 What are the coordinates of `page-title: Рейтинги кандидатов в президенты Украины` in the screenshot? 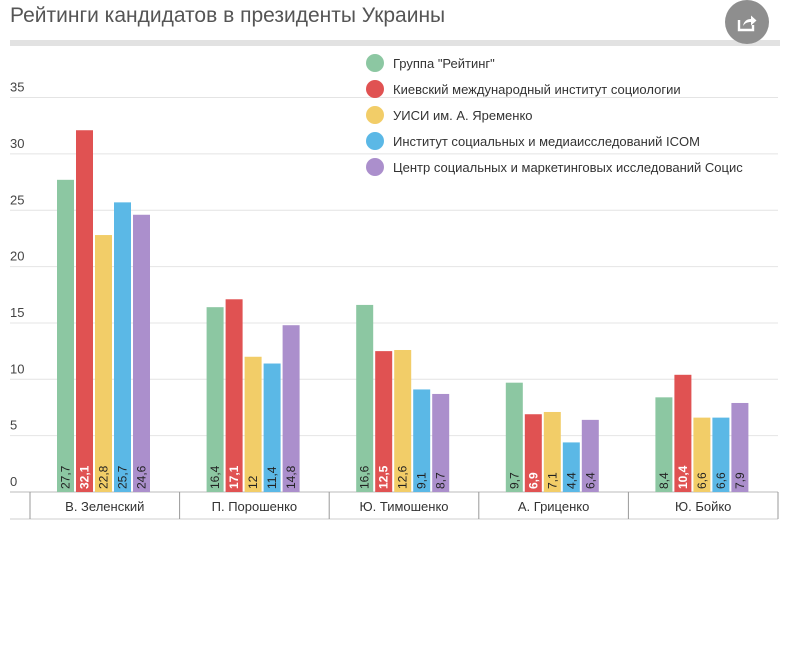 It's located at (228, 15).